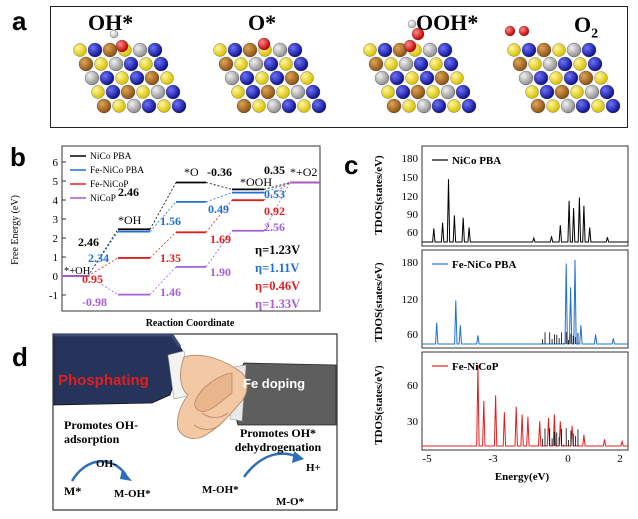  Describe the element at coordinates (92, 279) in the screenshot. I see `value-fe-nicop: 0.95` at that location.